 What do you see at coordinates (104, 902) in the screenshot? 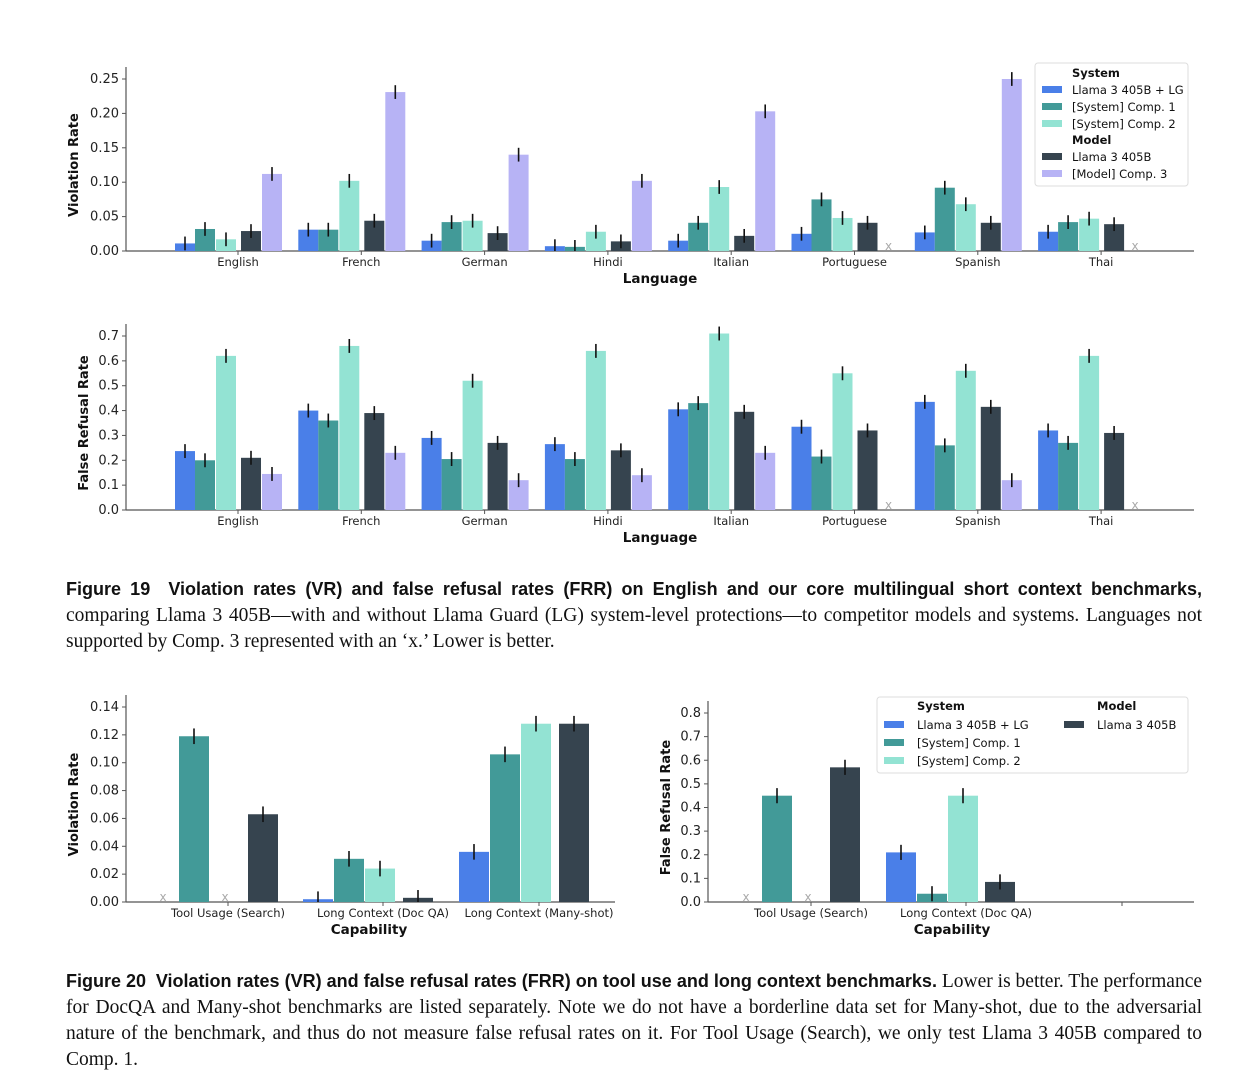
I see `y-tick-label: 0.00` at bounding box center [104, 902].